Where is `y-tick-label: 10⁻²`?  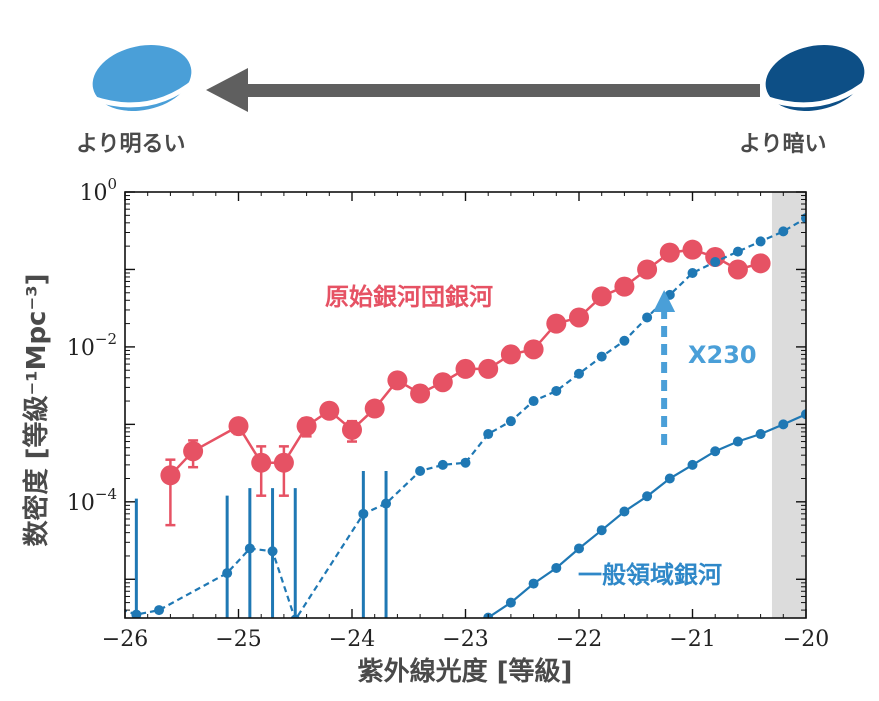 y-tick-label: 10⁻² is located at coordinates (92, 345).